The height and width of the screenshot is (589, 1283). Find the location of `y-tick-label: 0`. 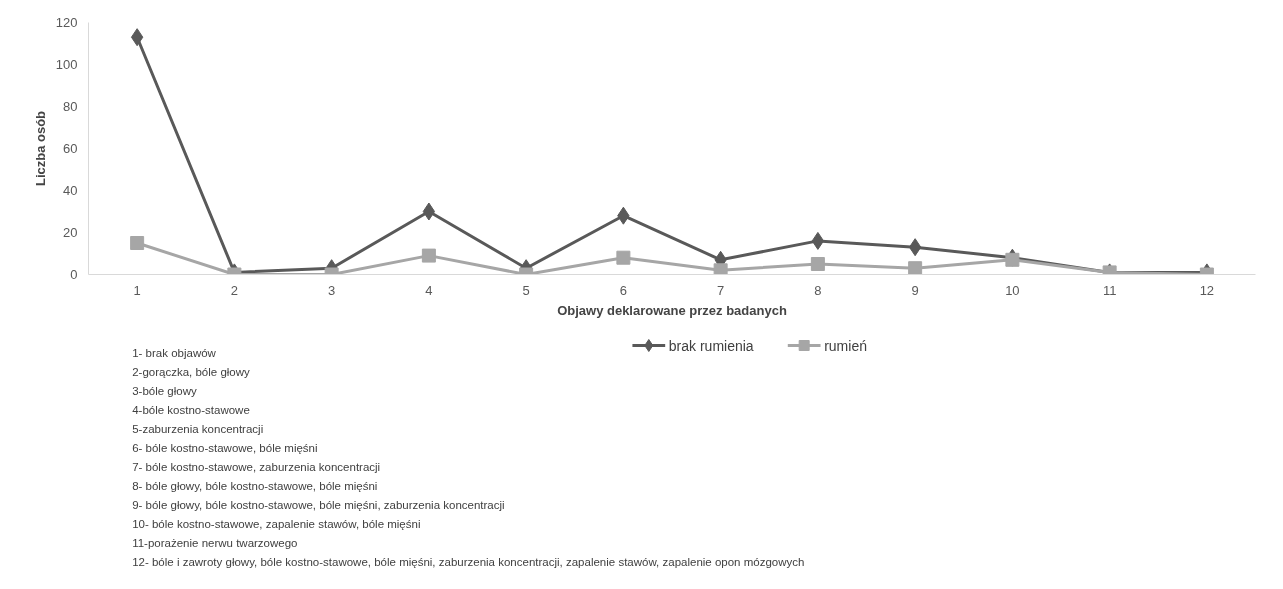

y-tick-label: 0 is located at coordinates (74, 274).